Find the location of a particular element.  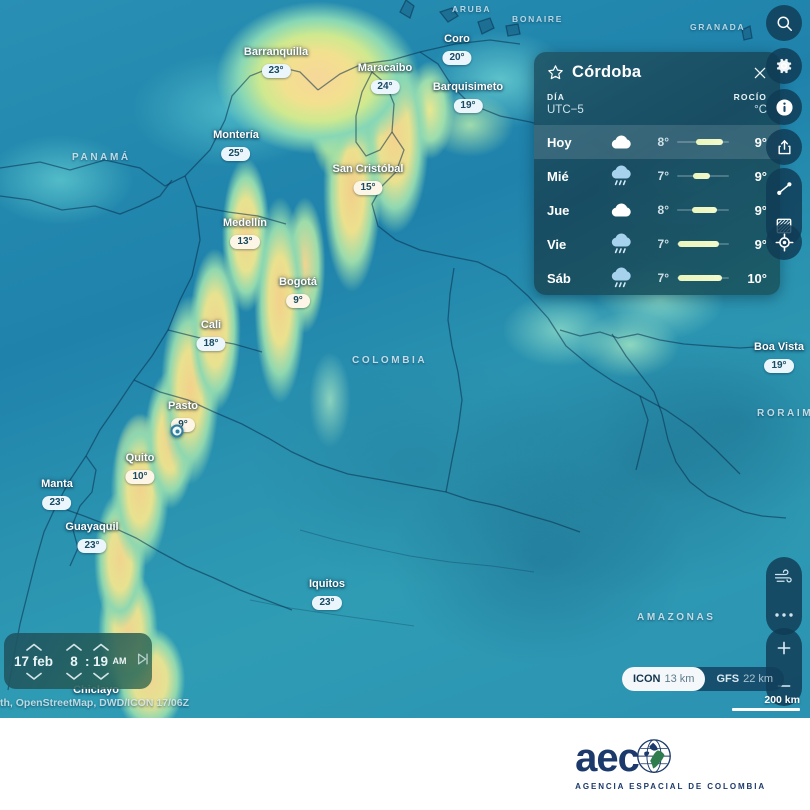

hour-stepper: 8 is located at coordinates (74, 661).